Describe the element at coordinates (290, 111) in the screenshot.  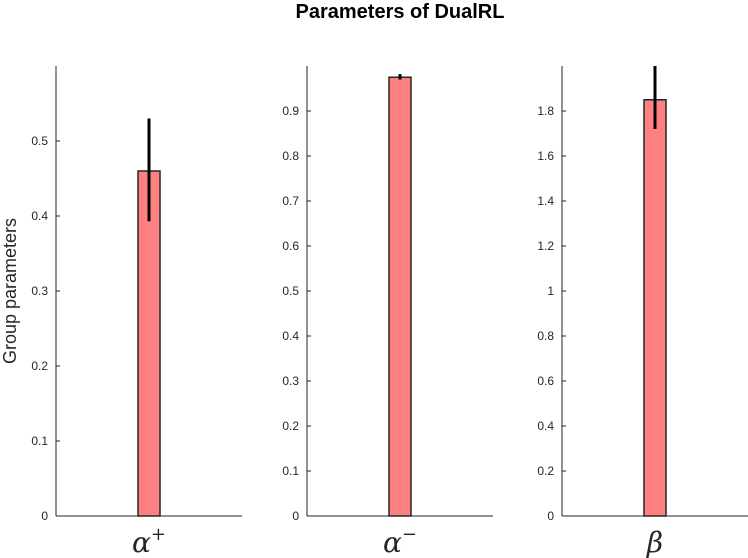
I see `y-tick-label: 0.9` at that location.